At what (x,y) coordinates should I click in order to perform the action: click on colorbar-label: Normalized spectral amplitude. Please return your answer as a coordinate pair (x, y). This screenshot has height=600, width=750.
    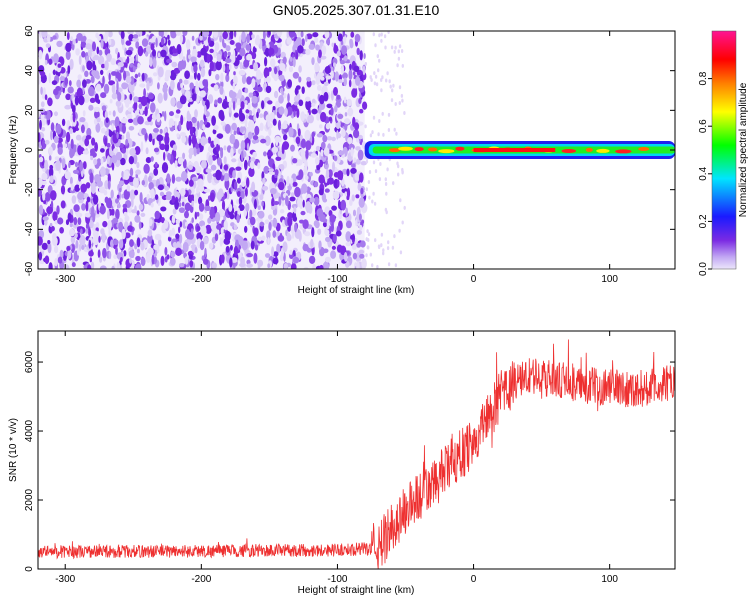
    Looking at the image, I should click on (743, 149).